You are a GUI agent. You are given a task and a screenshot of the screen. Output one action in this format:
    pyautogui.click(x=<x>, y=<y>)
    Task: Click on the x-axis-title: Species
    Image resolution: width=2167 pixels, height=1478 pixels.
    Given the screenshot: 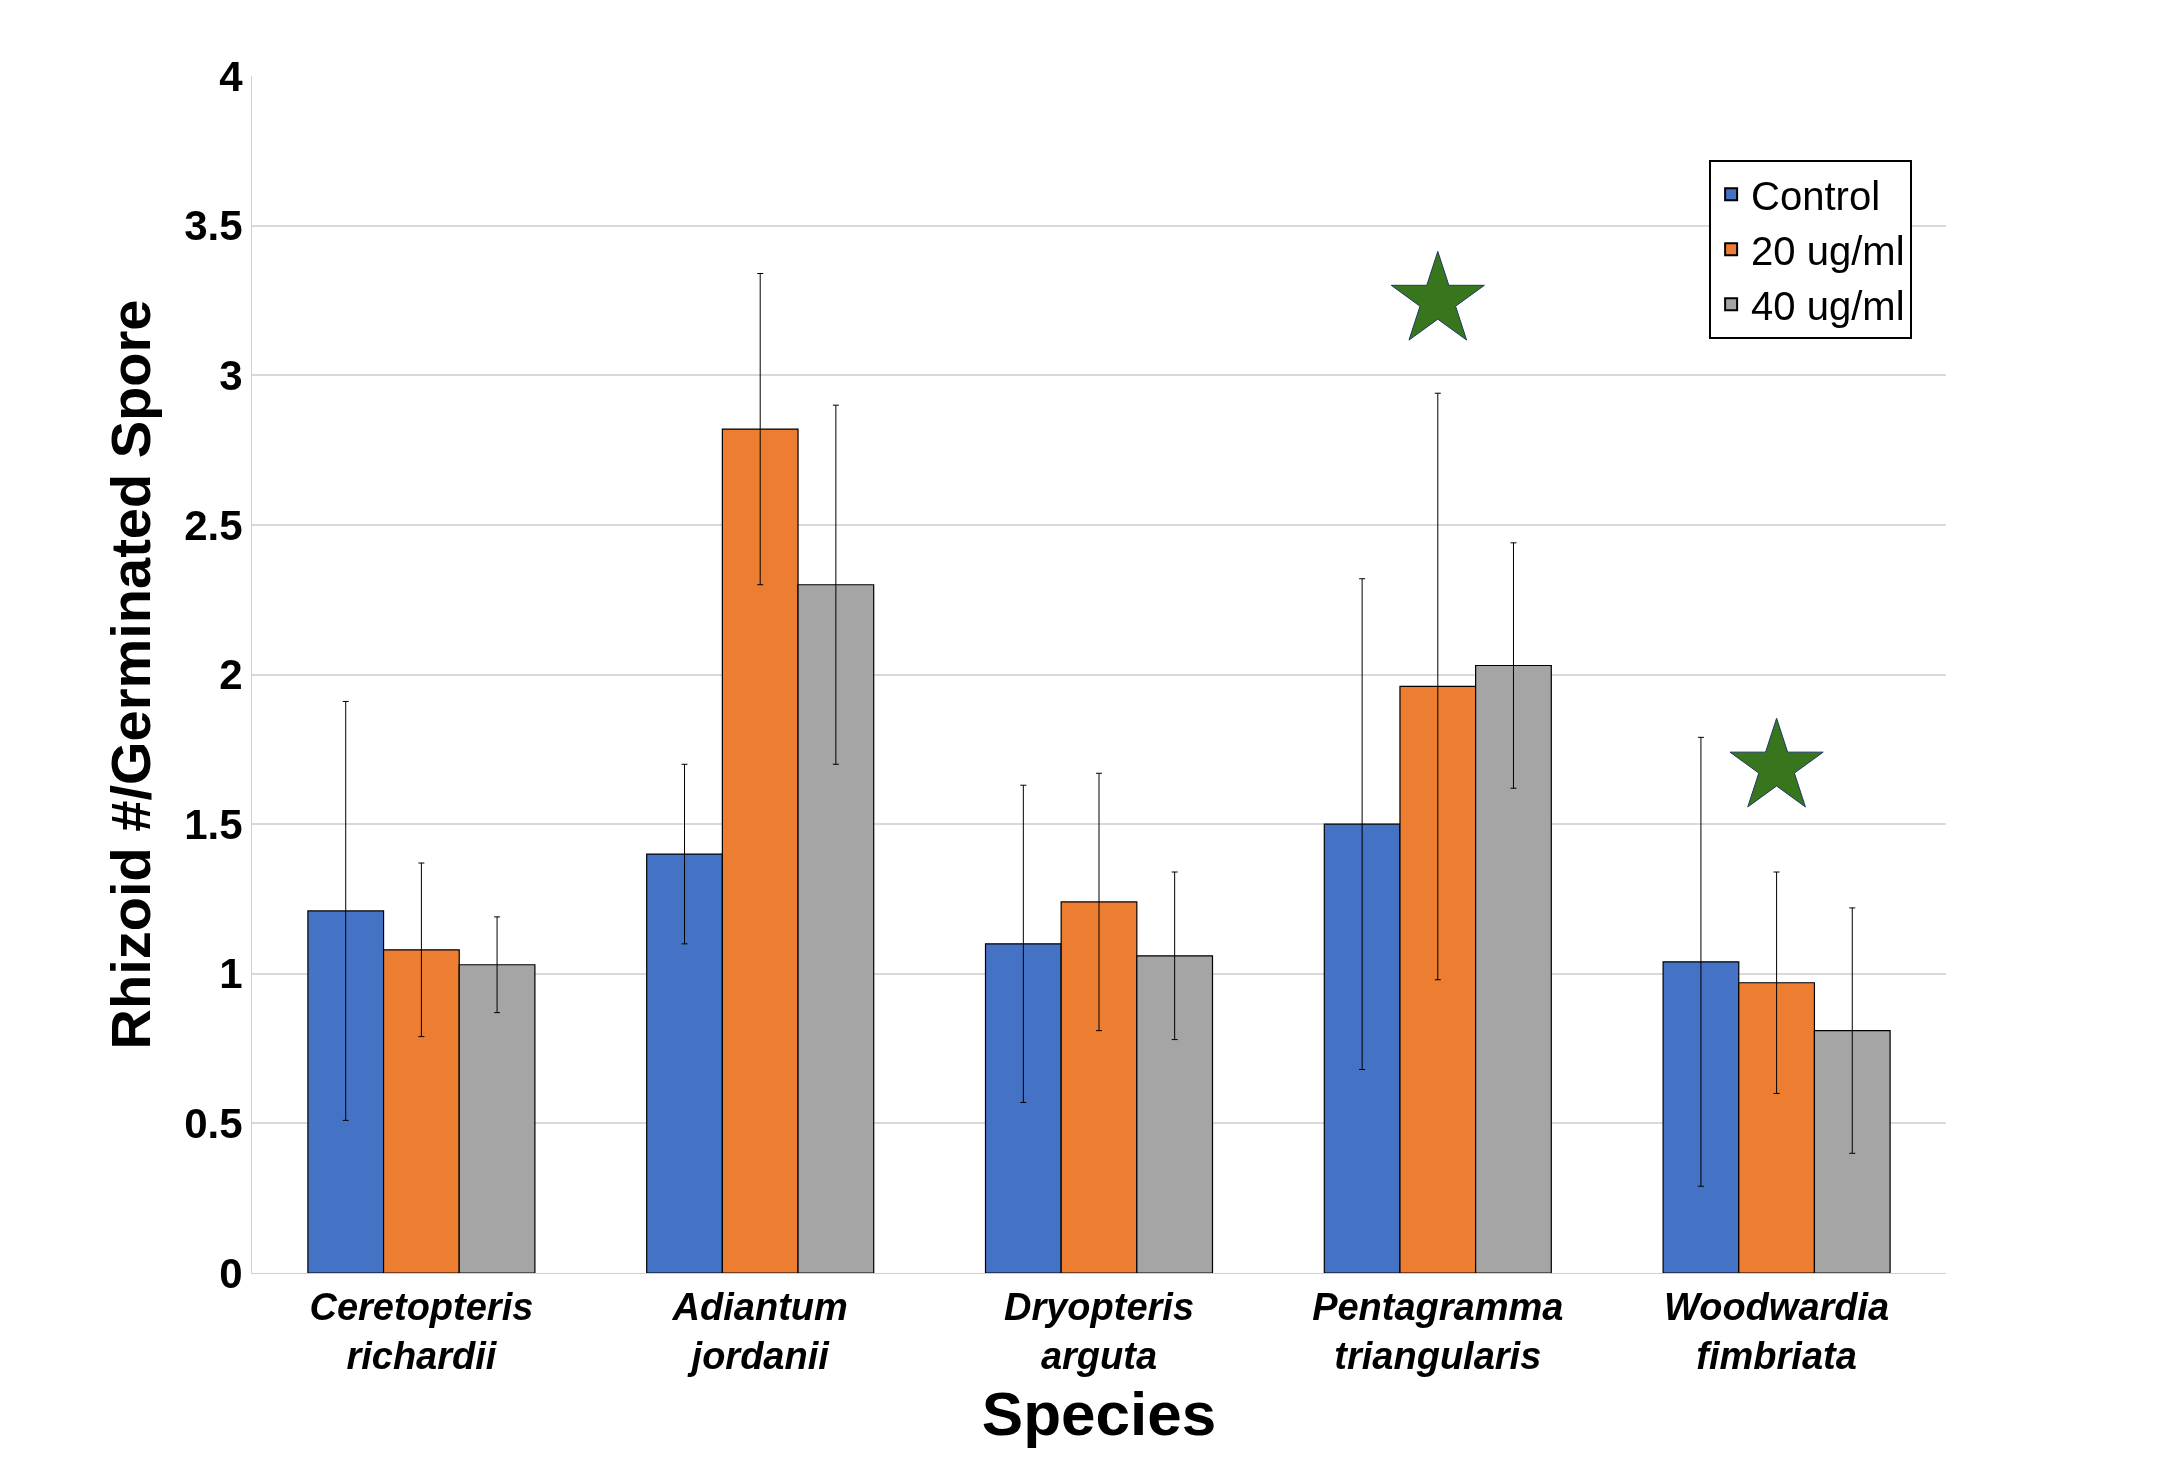 What is the action you would take?
    pyautogui.click(x=1099, y=1413)
    